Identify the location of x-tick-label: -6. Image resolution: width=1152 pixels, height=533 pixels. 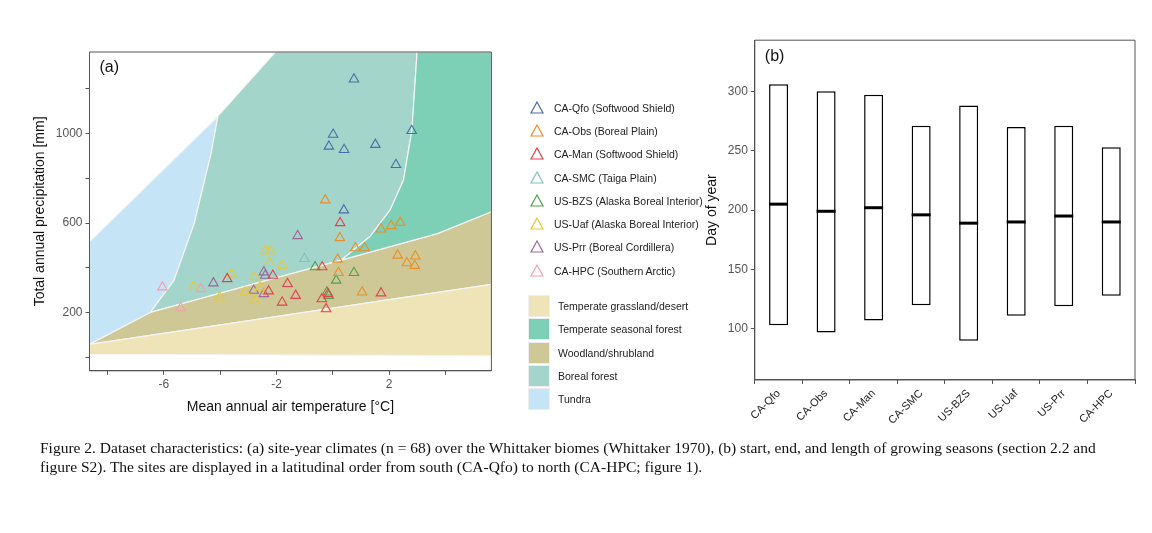
(164, 384).